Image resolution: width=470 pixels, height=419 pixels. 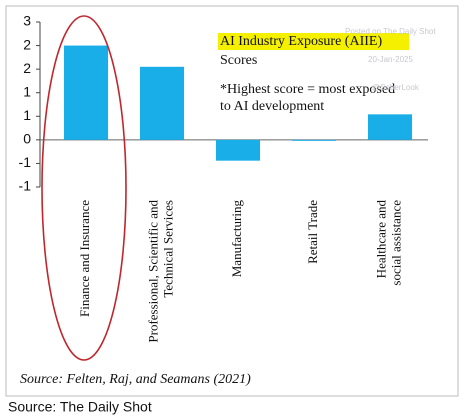 What do you see at coordinates (388, 243) in the screenshot?
I see `x-tick-label: Healthcare andsocial assistance` at bounding box center [388, 243].